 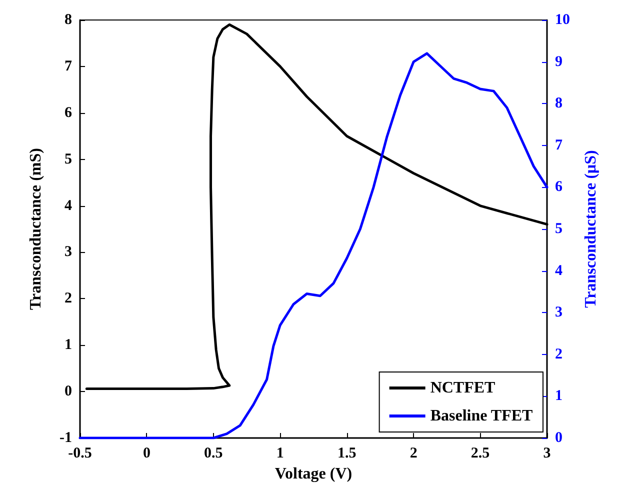 I want to click on y2-tick-label: 2, so click(x=558, y=354).